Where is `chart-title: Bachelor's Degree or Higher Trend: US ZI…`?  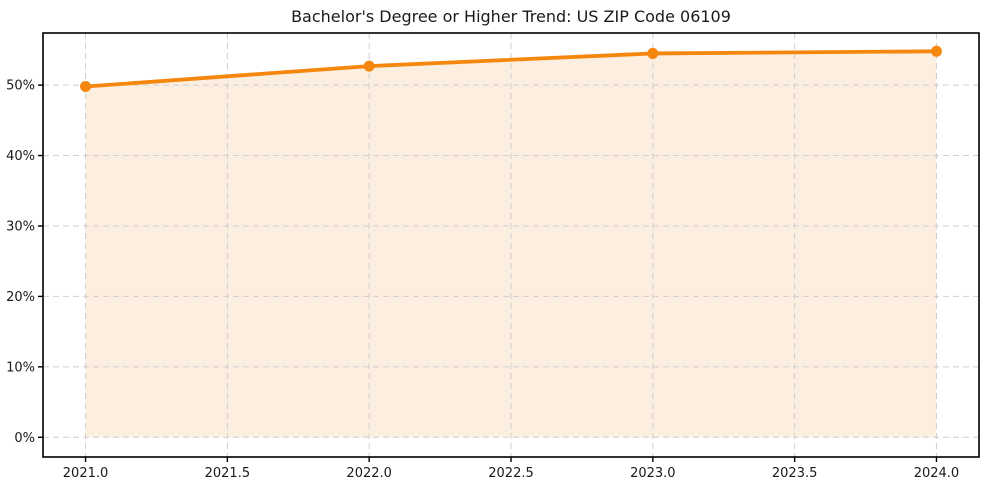 chart-title: Bachelor's Degree or Higher Trend: US ZI… is located at coordinates (511, 16).